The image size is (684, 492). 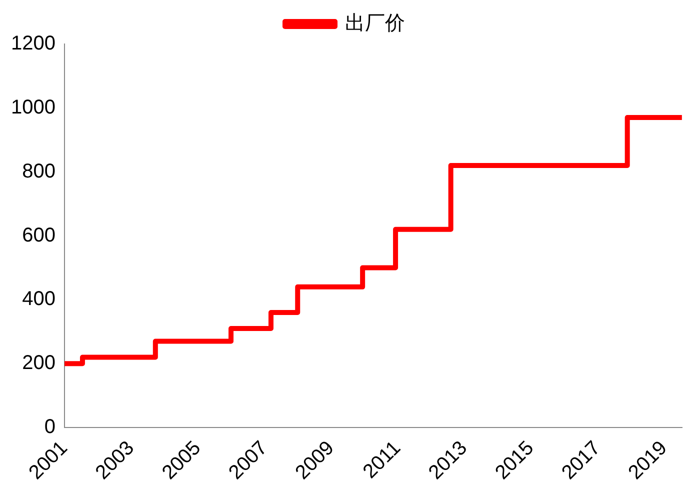 What do you see at coordinates (33, 43) in the screenshot?
I see `y-tick-label: 1200` at bounding box center [33, 43].